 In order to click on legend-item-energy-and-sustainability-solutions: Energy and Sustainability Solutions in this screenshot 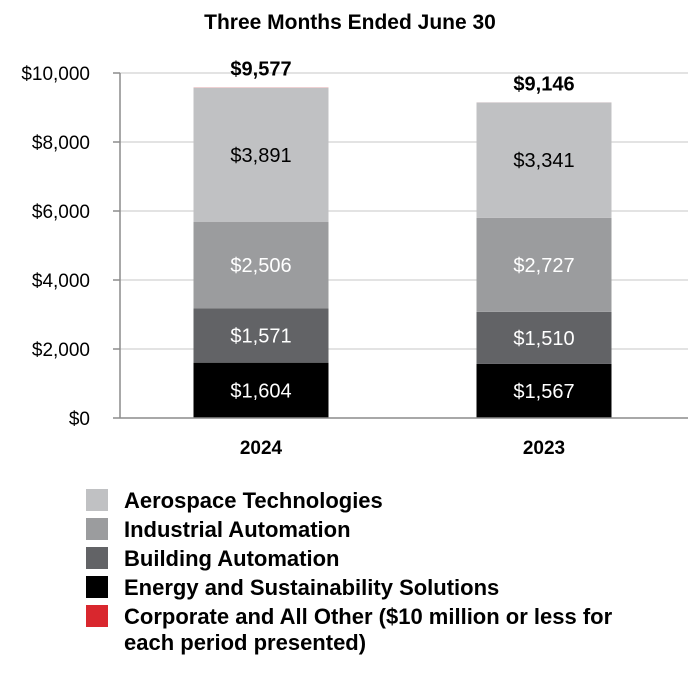, I will do `click(366, 588)`.